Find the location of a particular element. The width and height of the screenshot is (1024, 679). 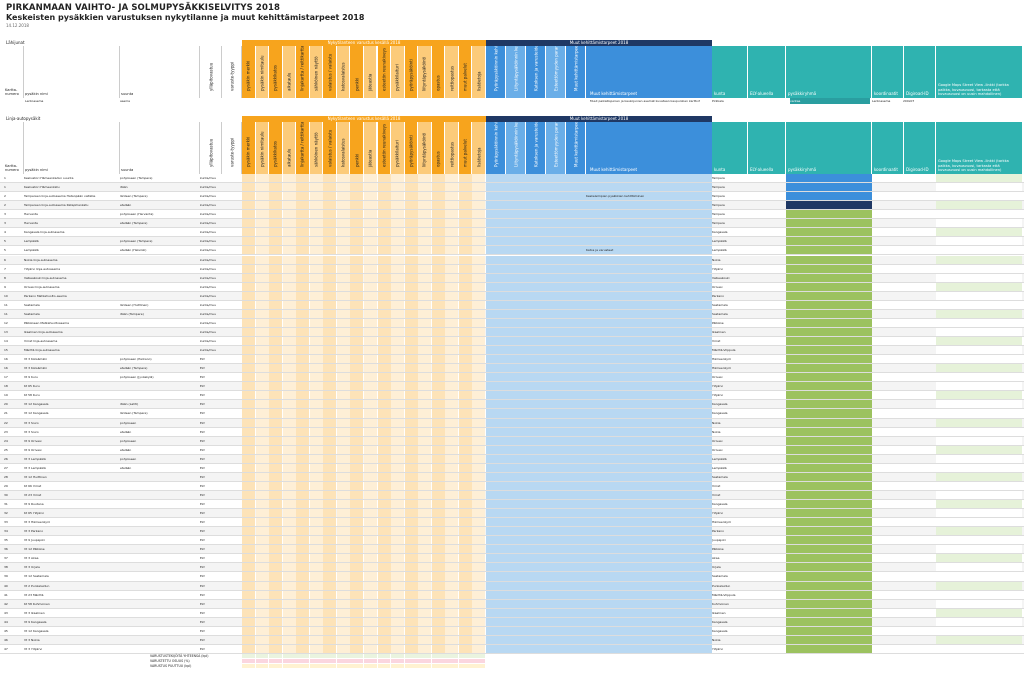

s1-col-orange-13: liityntäpysäköinti is located at coordinates (425, 72).